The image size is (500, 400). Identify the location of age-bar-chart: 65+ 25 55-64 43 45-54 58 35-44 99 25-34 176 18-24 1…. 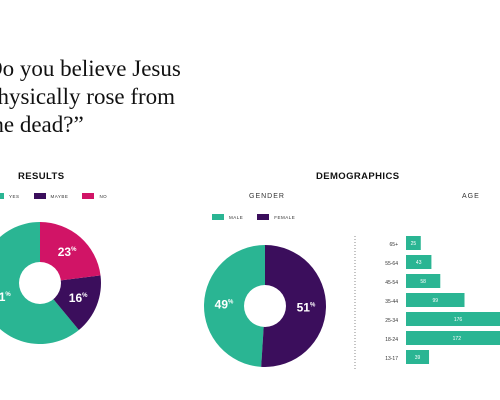
(427, 303).